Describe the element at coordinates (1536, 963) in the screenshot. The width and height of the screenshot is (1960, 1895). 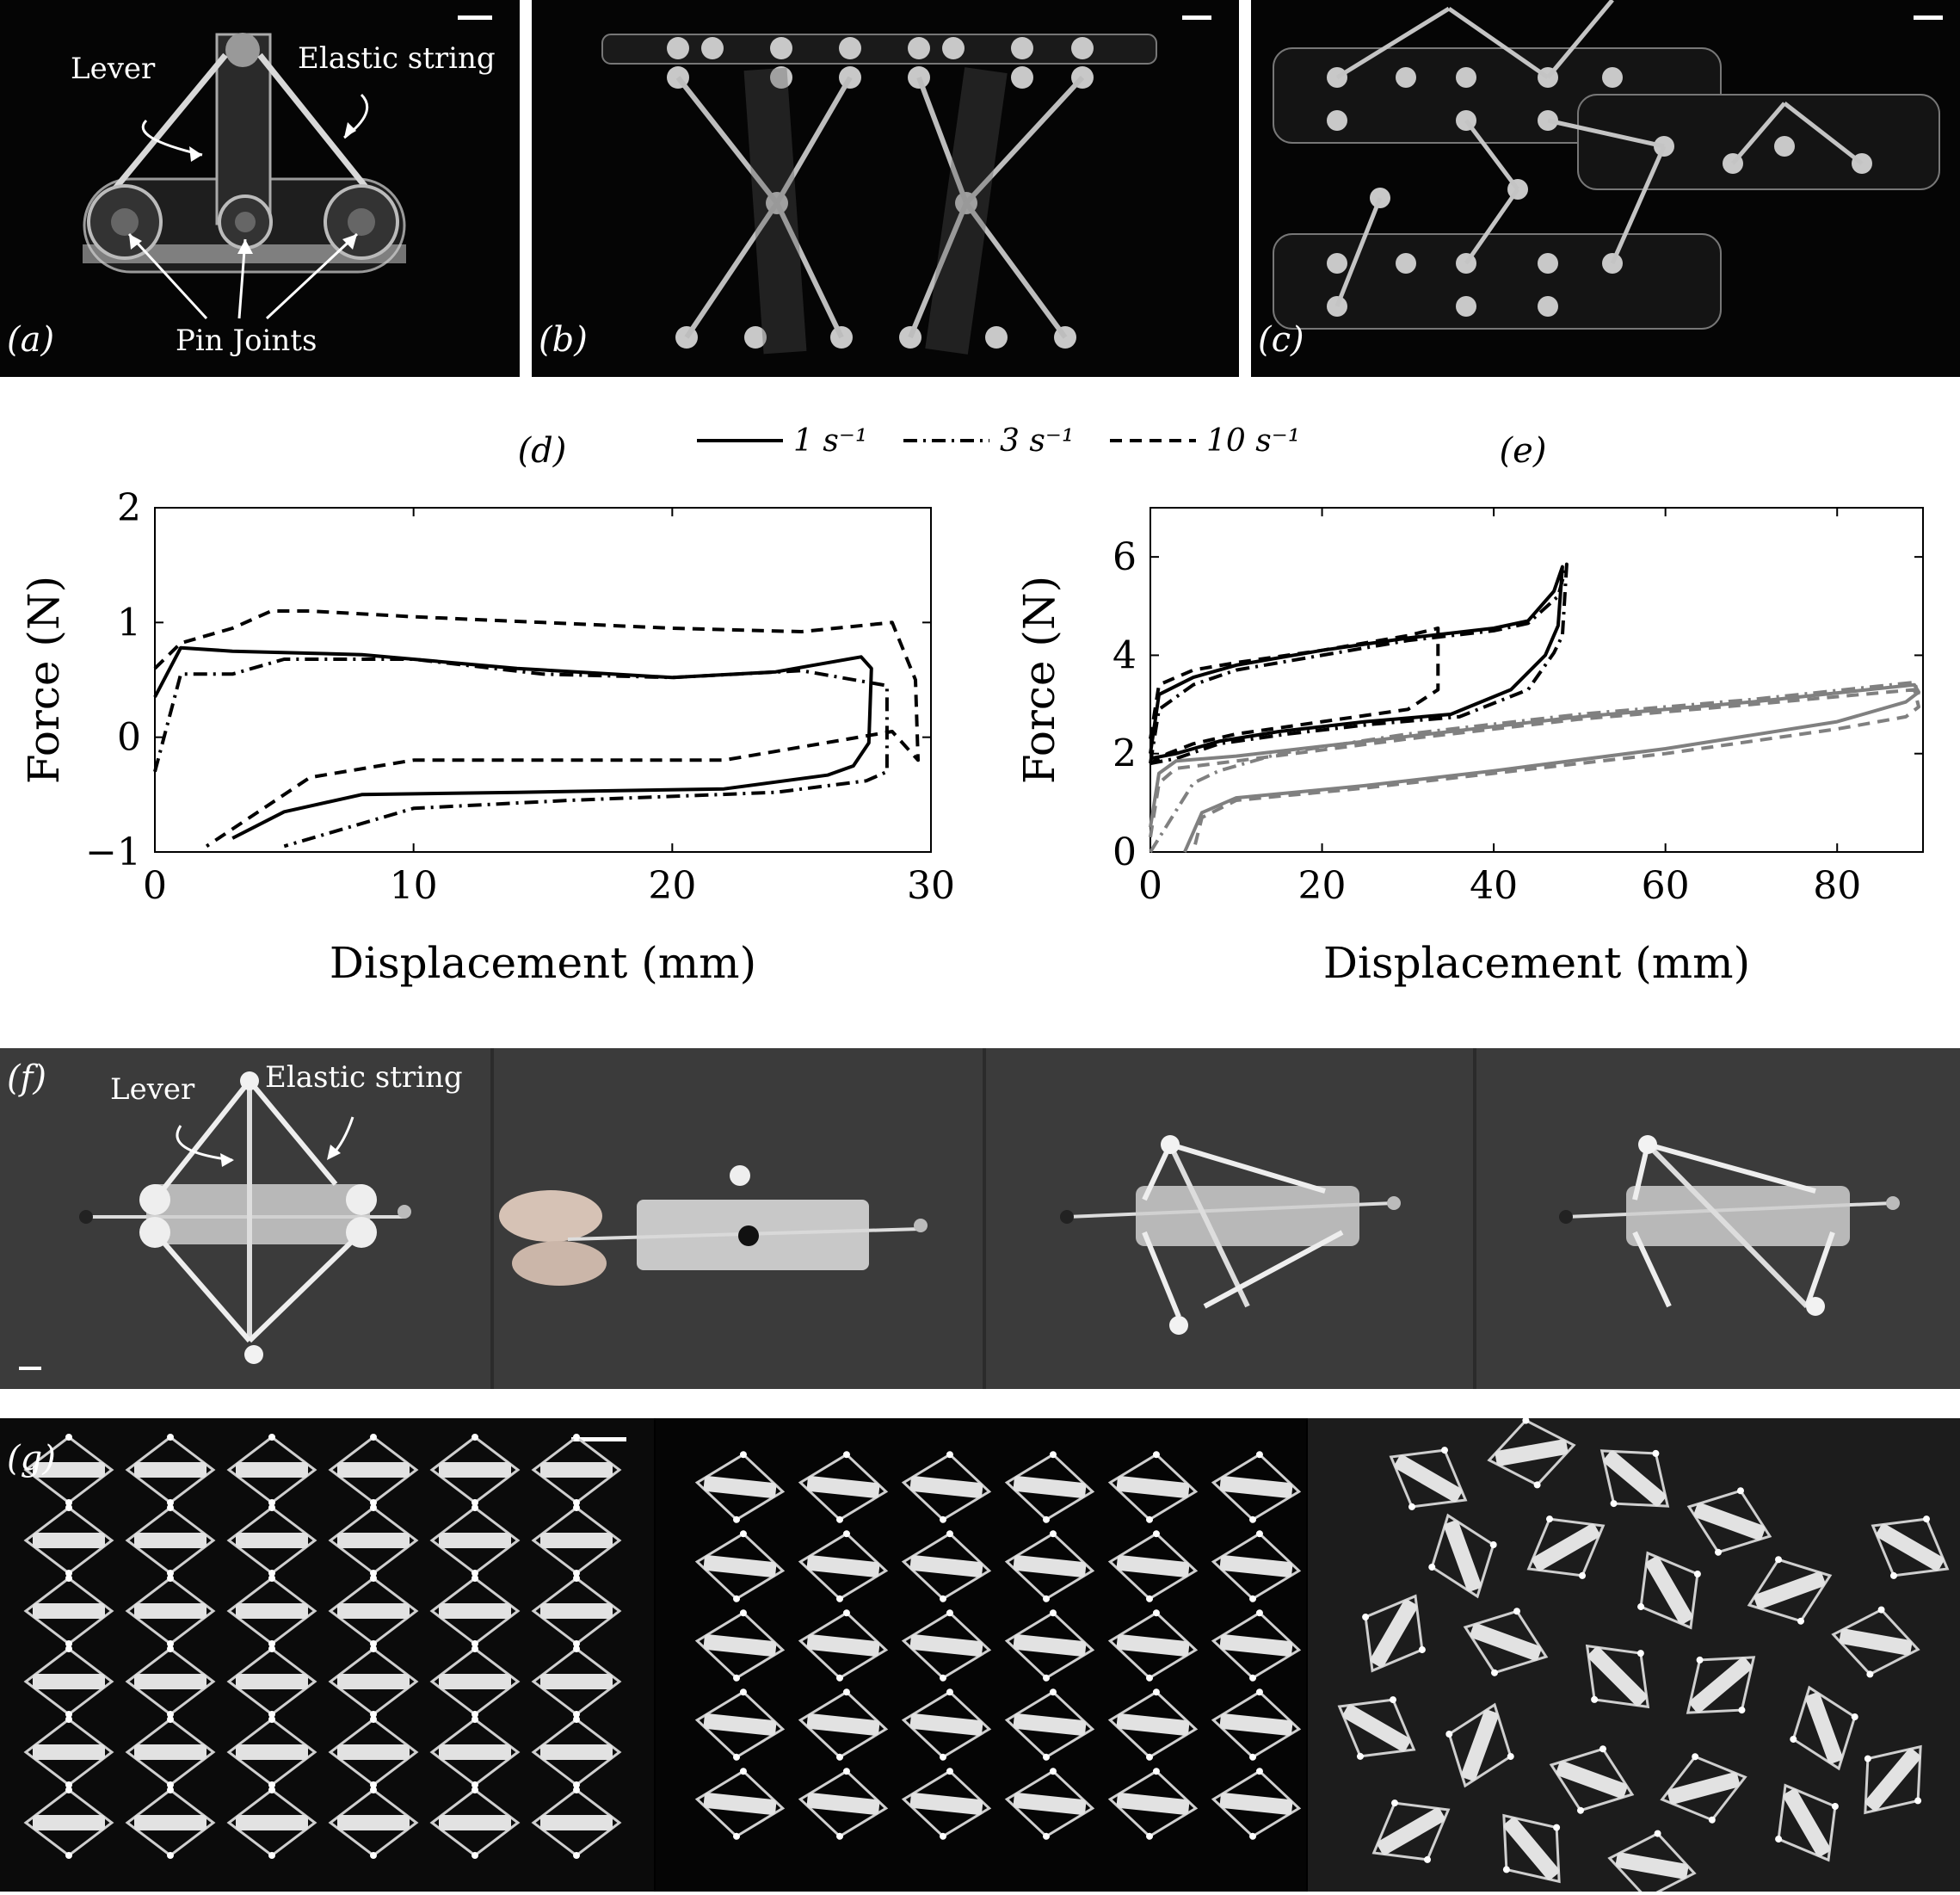
I see `x-axis-label: Displacement (mm)` at that location.